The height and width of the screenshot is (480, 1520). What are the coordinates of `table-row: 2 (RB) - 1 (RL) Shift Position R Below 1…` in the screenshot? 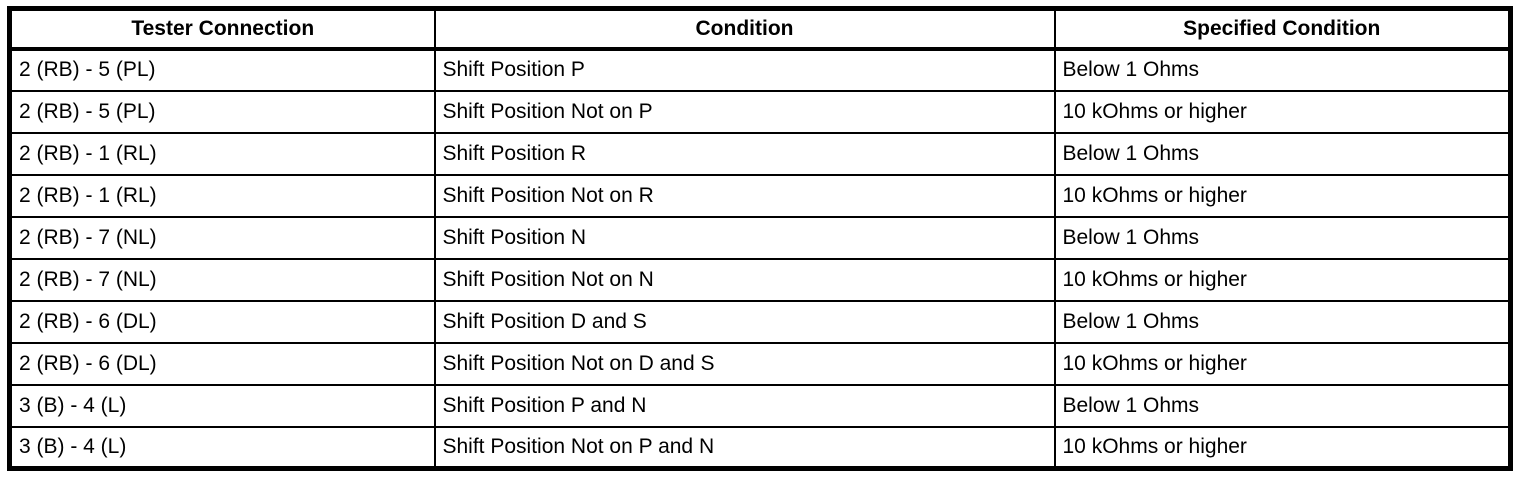 It's located at (760, 153).